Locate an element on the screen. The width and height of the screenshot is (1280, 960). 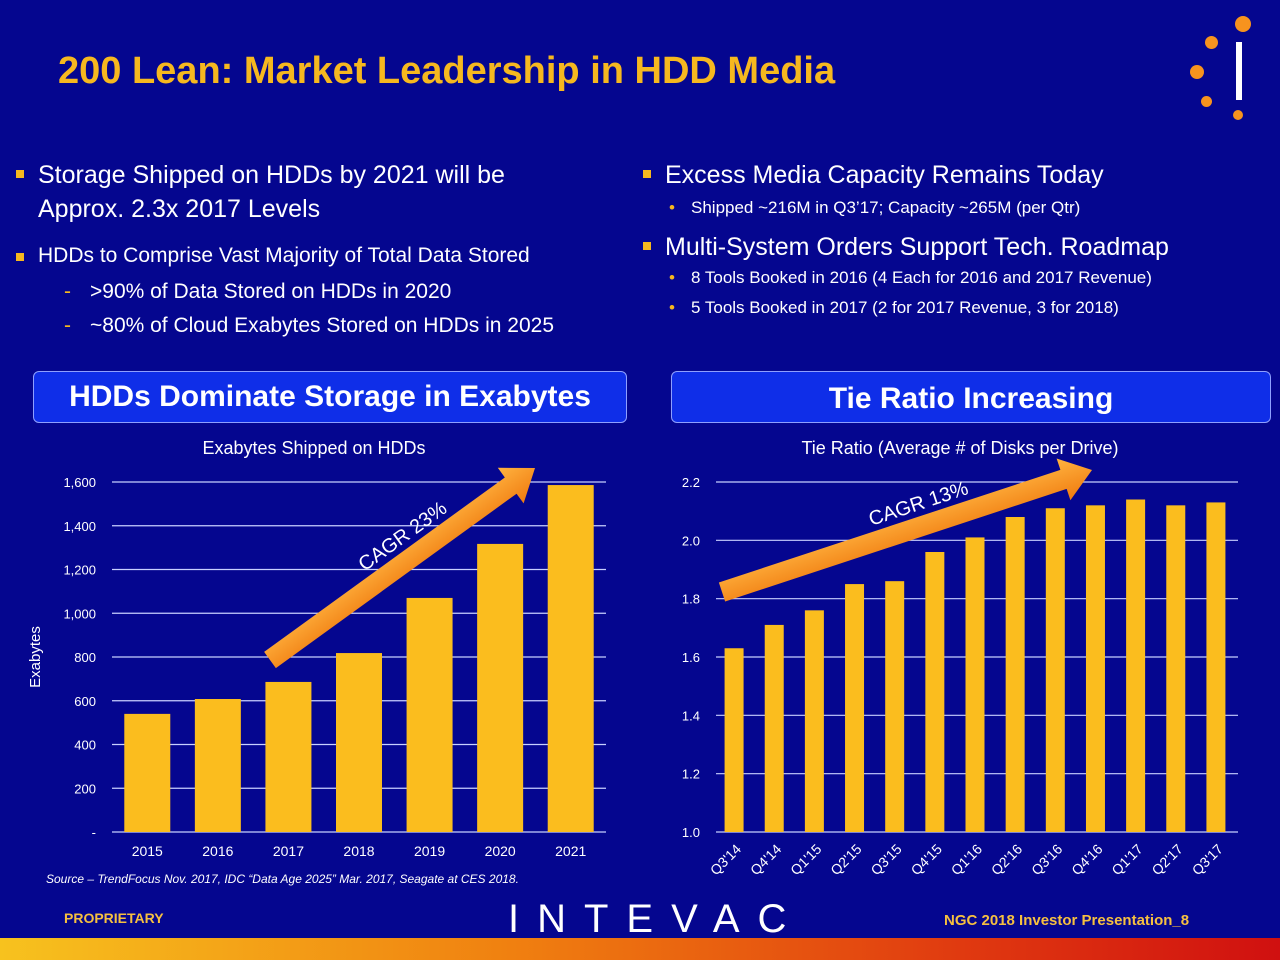
x-tick-label: 2015 is located at coordinates (147, 851).